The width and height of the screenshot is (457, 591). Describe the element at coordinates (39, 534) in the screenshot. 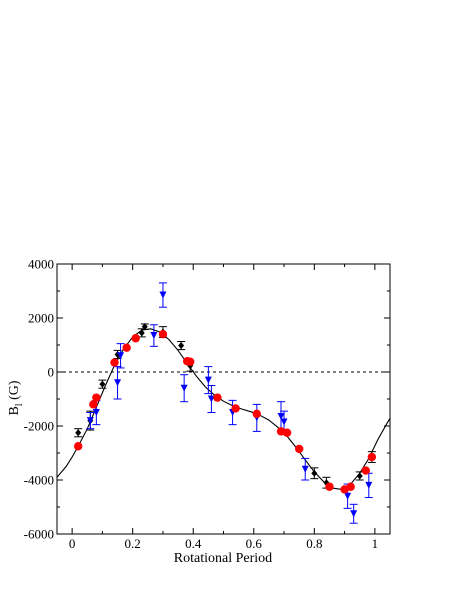

I see `y-tick-label: -6000` at that location.